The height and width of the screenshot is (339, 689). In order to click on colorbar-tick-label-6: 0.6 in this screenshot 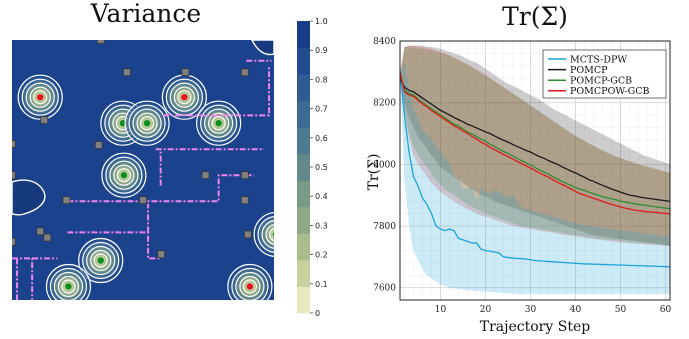, I will do `click(321, 138)`.